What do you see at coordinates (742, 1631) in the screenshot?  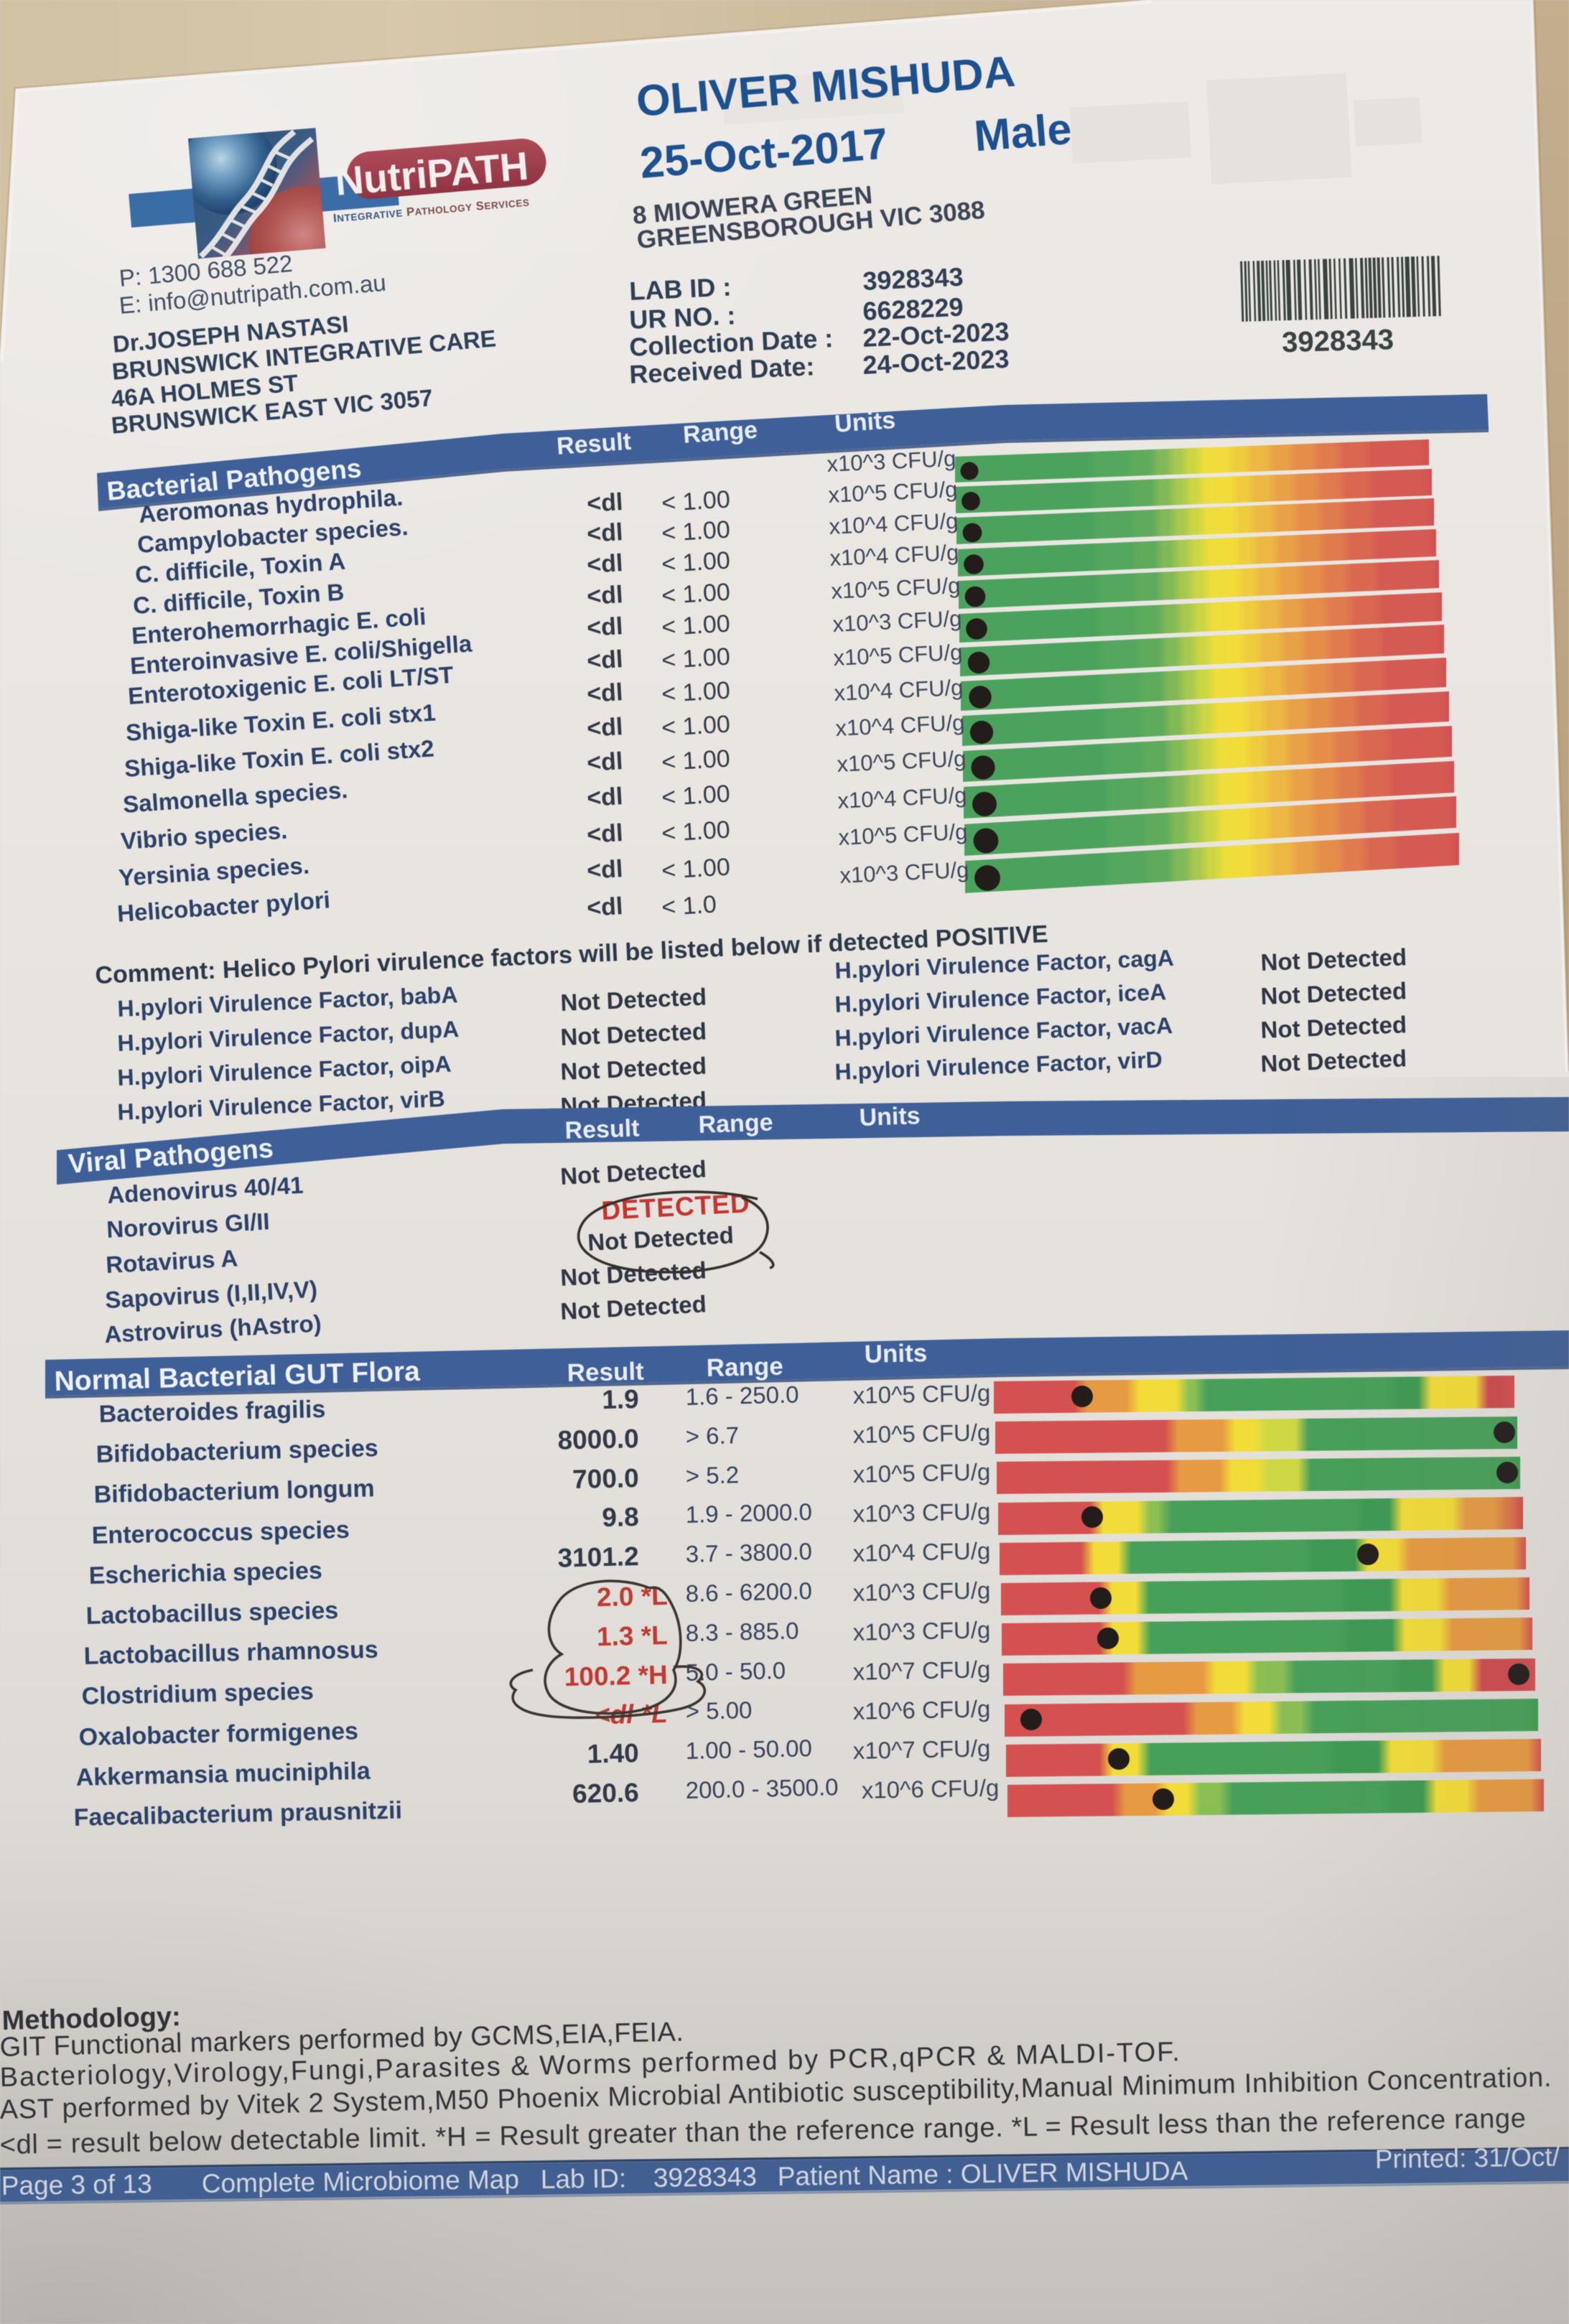 I see `svg-text: 8.3 - 885.0` at bounding box center [742, 1631].